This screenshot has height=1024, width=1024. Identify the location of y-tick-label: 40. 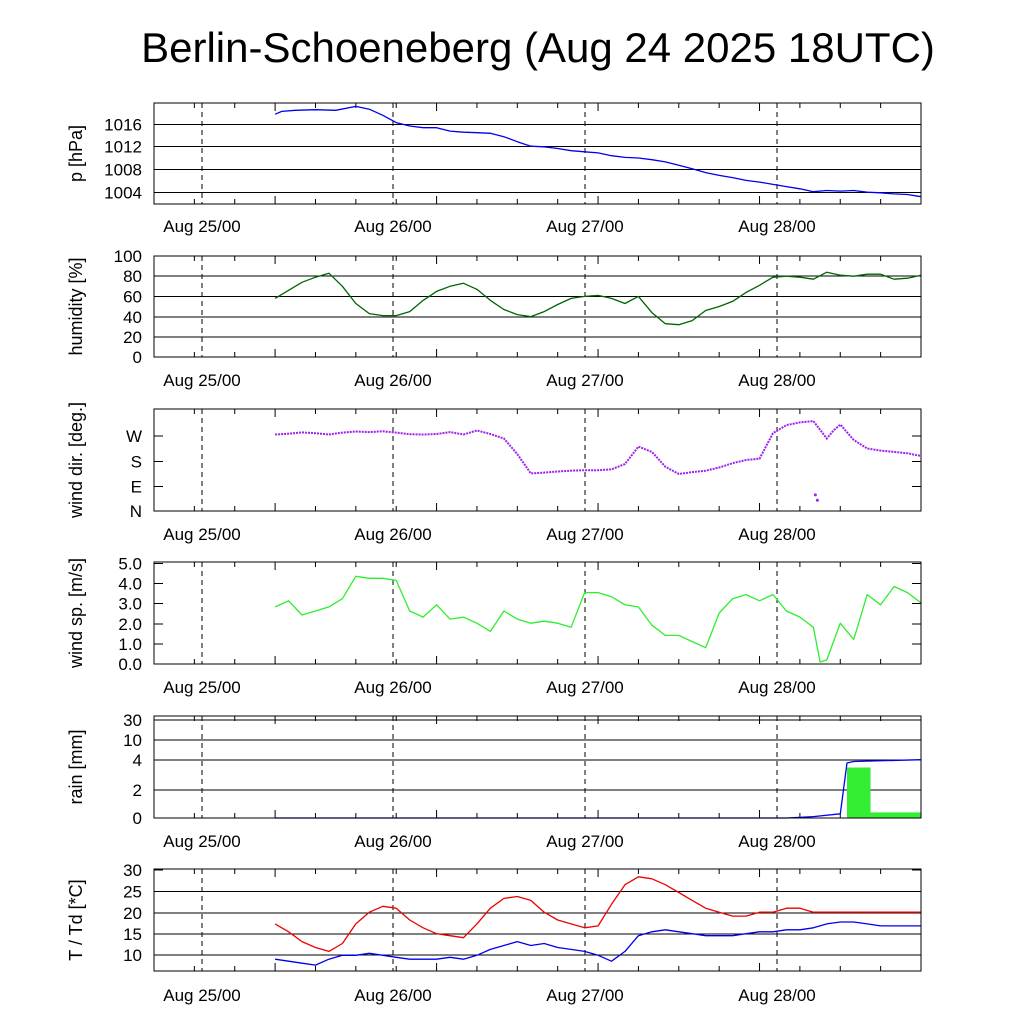
(132, 317).